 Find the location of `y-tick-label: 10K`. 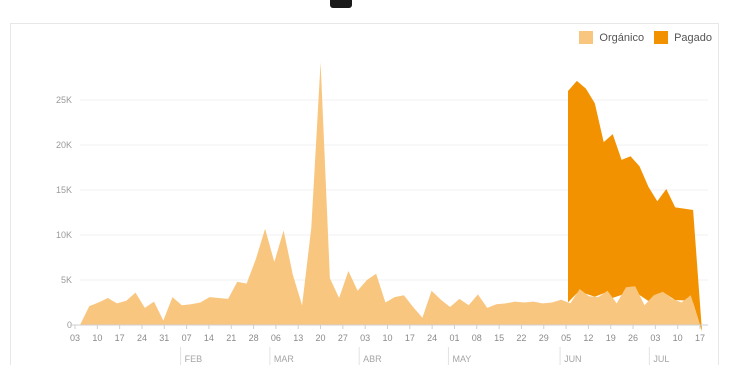

y-tick-label: 10K is located at coordinates (64, 235).